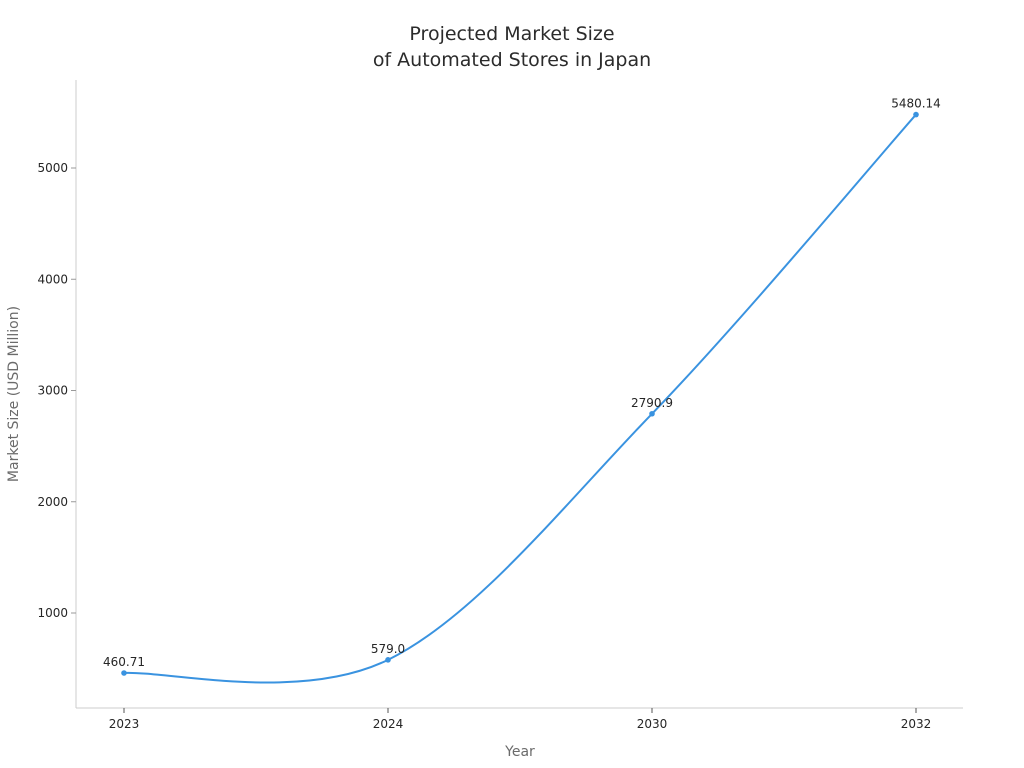  What do you see at coordinates (52, 279) in the screenshot?
I see `y-tick-label: 4000` at bounding box center [52, 279].